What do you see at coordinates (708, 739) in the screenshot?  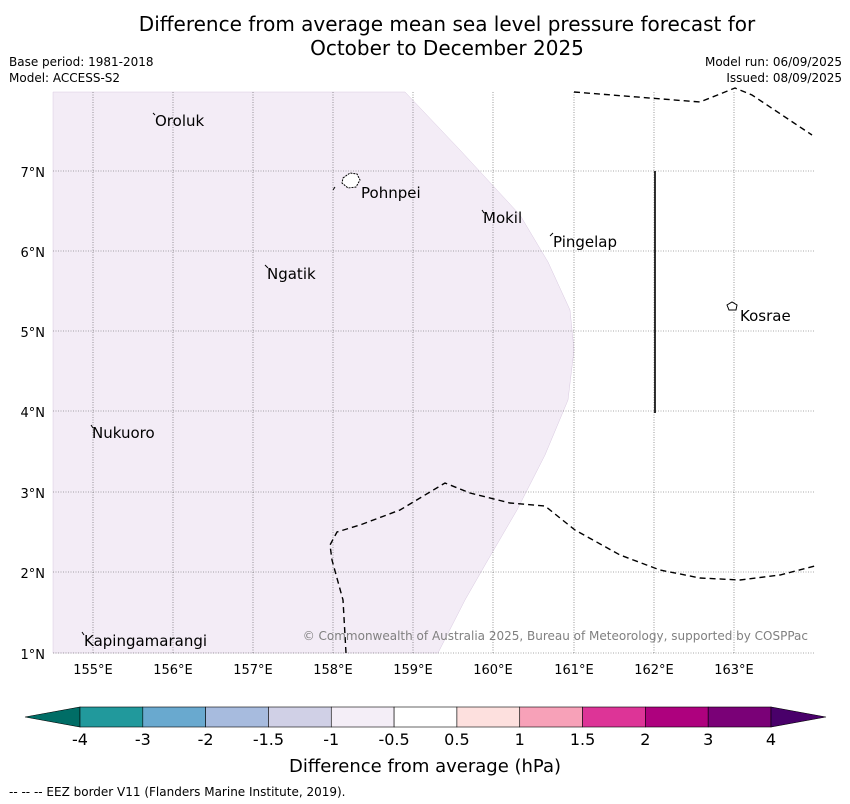 I see `colorbar-tick-label: 3` at bounding box center [708, 739].